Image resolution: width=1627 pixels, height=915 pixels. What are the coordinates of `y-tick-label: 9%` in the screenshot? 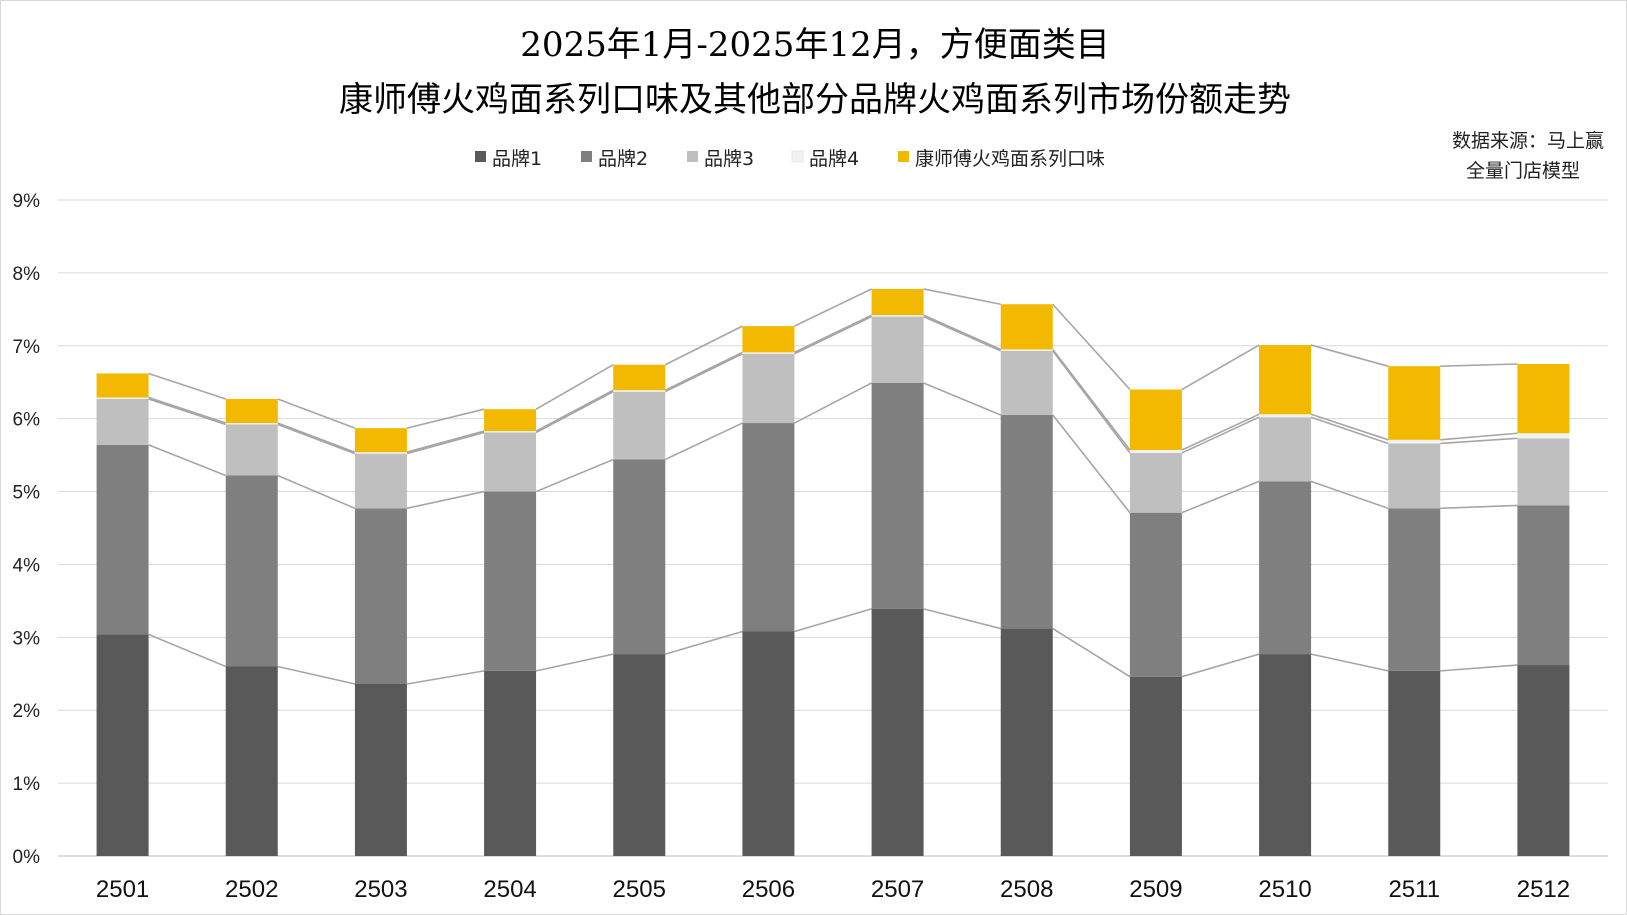 It's located at (27, 201).